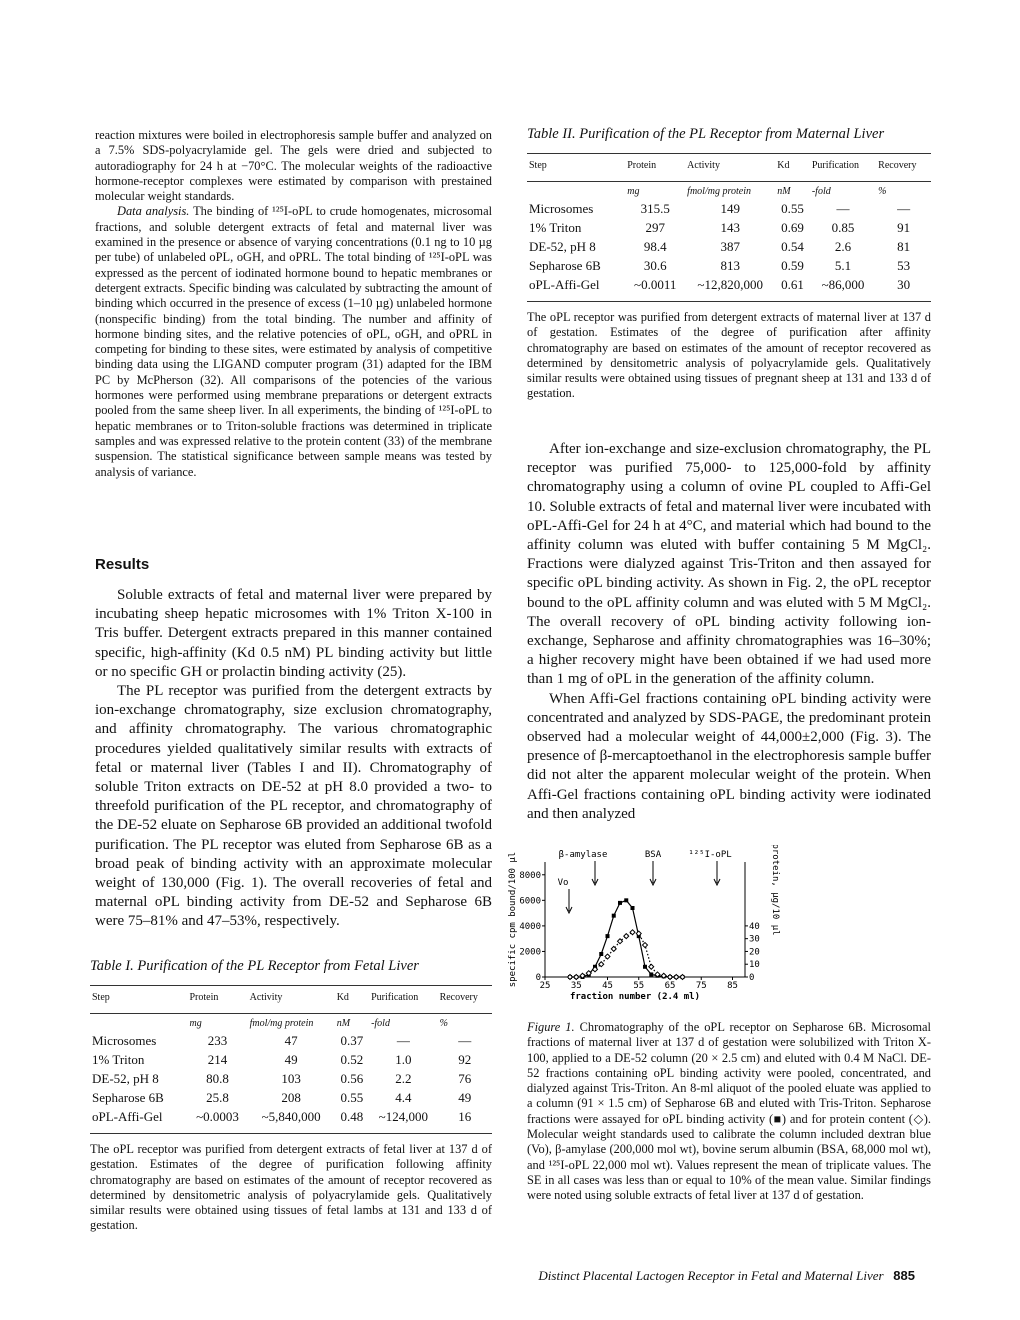  What do you see at coordinates (464, 1120) in the screenshot?
I see `table-cell: 16` at bounding box center [464, 1120].